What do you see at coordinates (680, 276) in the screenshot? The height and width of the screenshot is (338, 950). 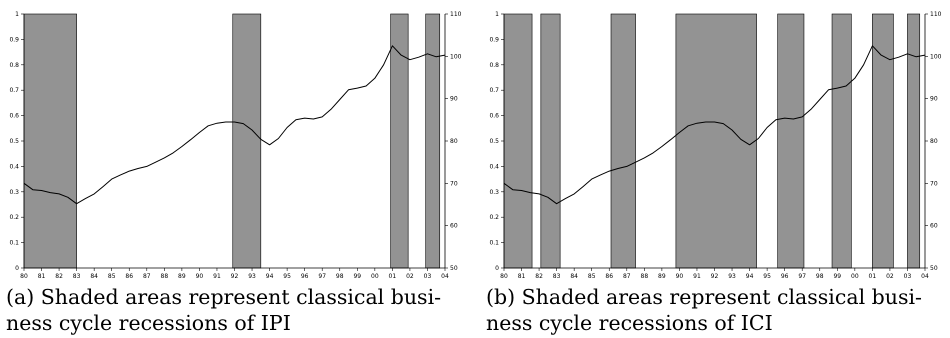 I see `chart-b-x-tick-label-10: 90` at bounding box center [680, 276].